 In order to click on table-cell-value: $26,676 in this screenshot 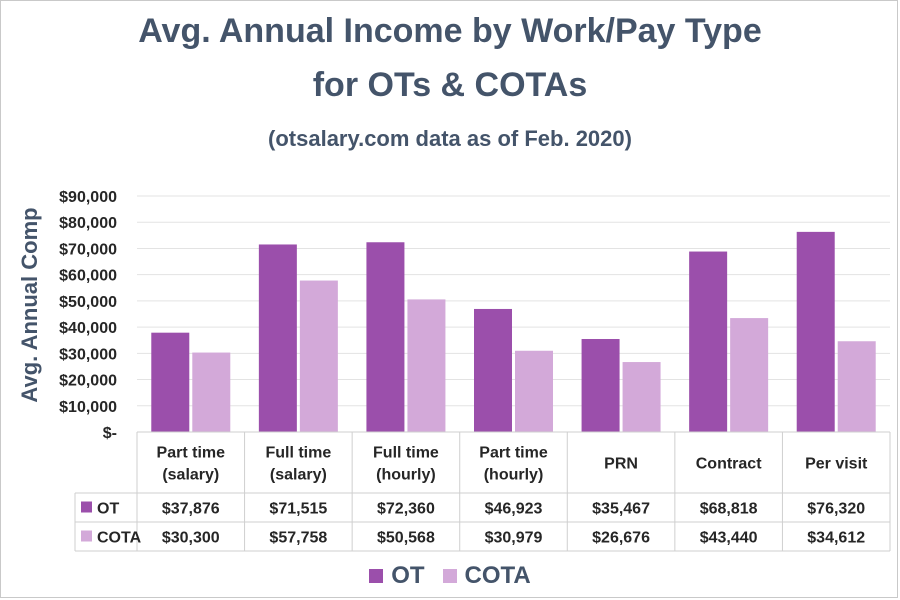, I will do `click(621, 538)`.